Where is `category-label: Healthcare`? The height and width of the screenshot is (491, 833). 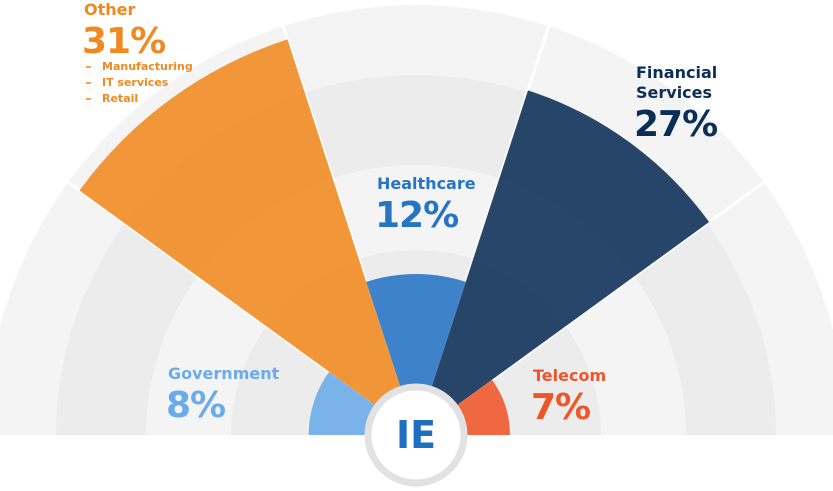 category-label: Healthcare is located at coordinates (426, 183).